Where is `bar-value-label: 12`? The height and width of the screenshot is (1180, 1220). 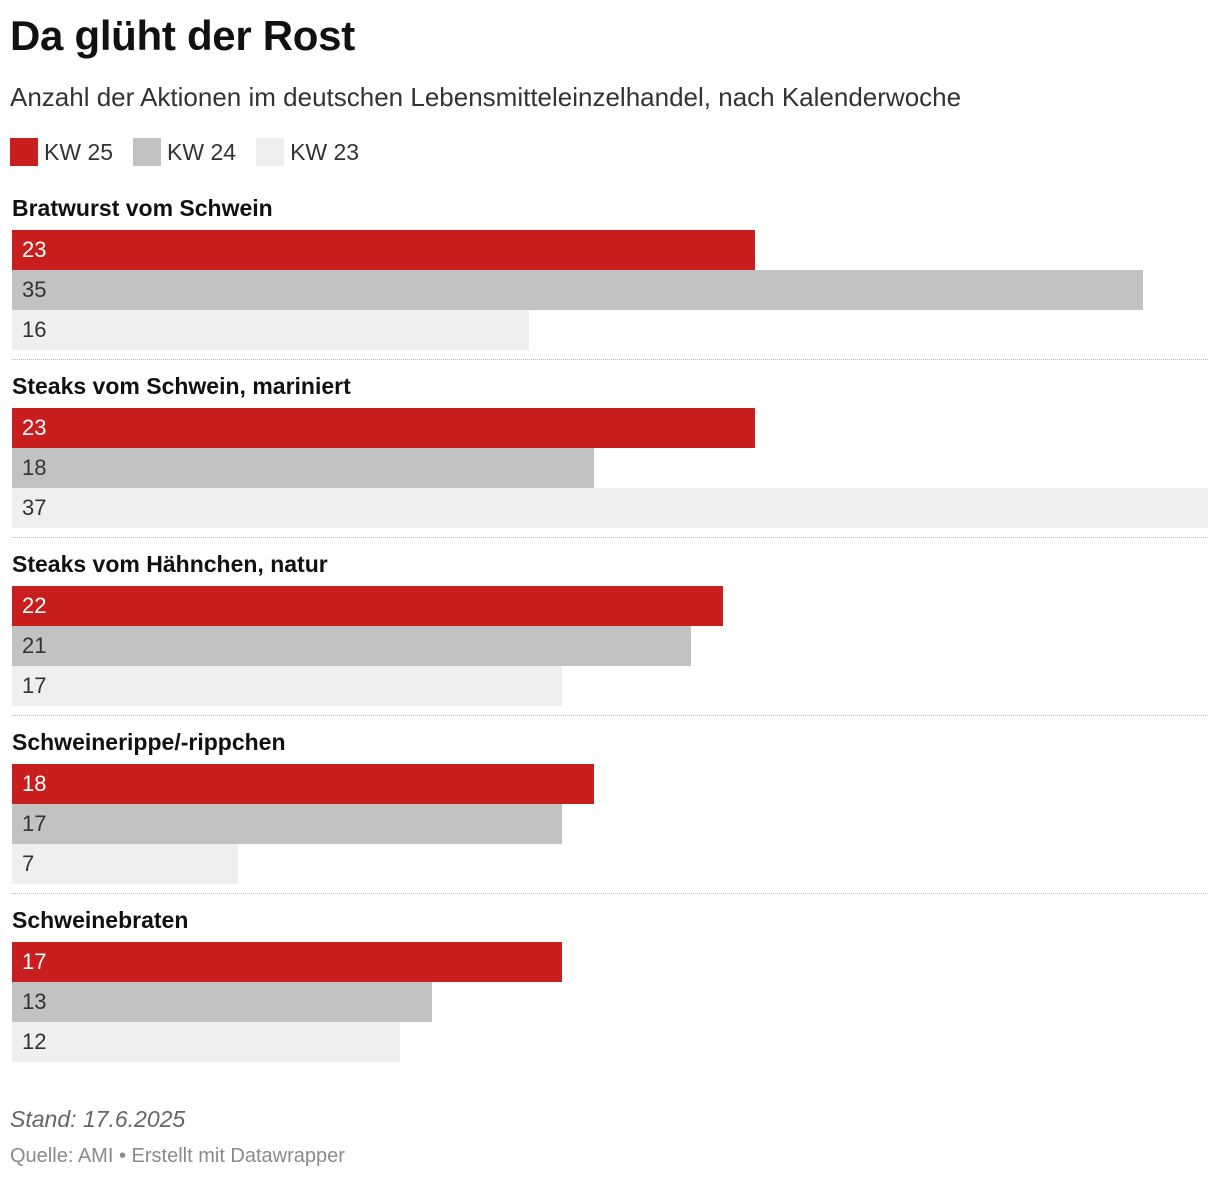
bar-value-label: 12 is located at coordinates (34, 1041).